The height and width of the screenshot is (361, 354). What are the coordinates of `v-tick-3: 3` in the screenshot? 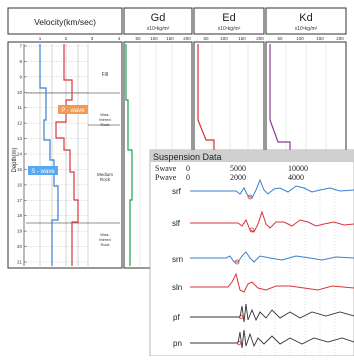 It's located at (92, 38).